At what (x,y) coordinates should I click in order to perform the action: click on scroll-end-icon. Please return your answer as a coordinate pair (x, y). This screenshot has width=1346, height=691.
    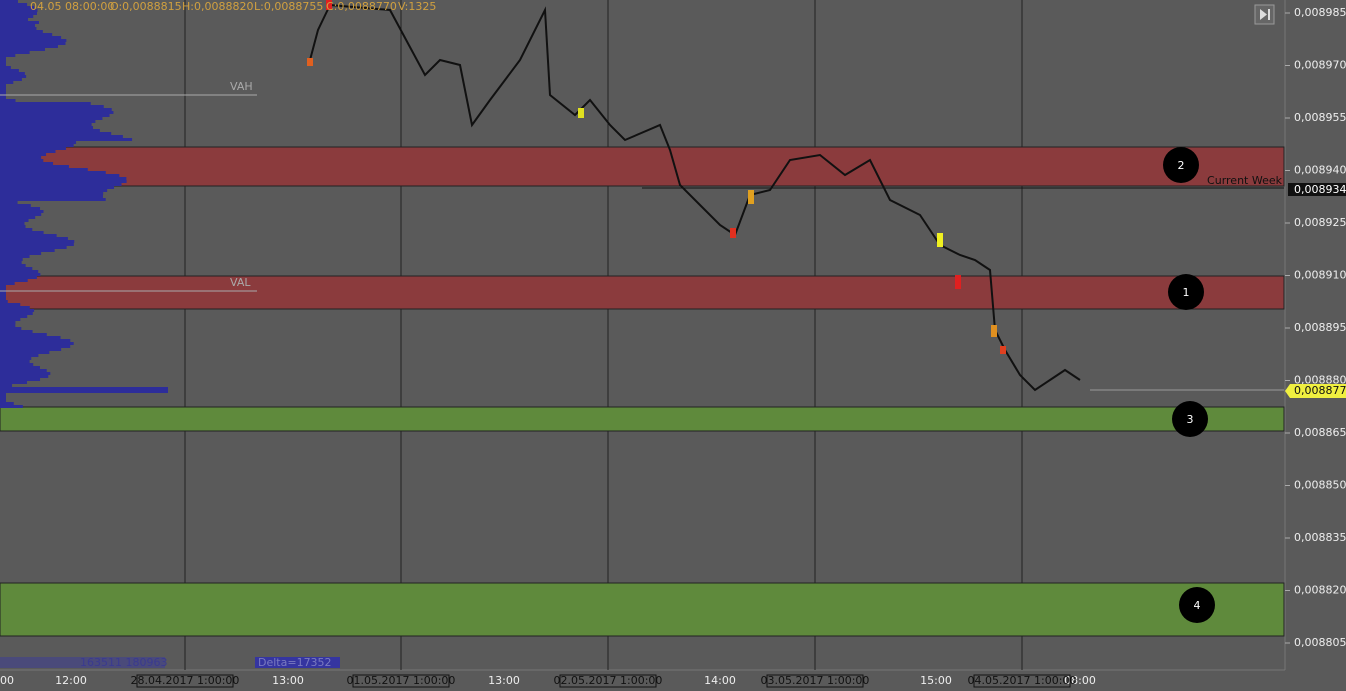
    Looking at the image, I should click on (1265, 14).